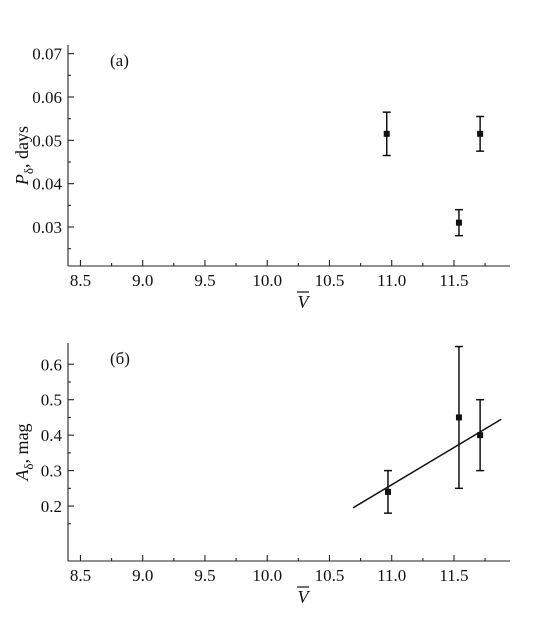  What do you see at coordinates (47, 54) in the screenshot?
I see `y-tick-label: 0.07` at bounding box center [47, 54].